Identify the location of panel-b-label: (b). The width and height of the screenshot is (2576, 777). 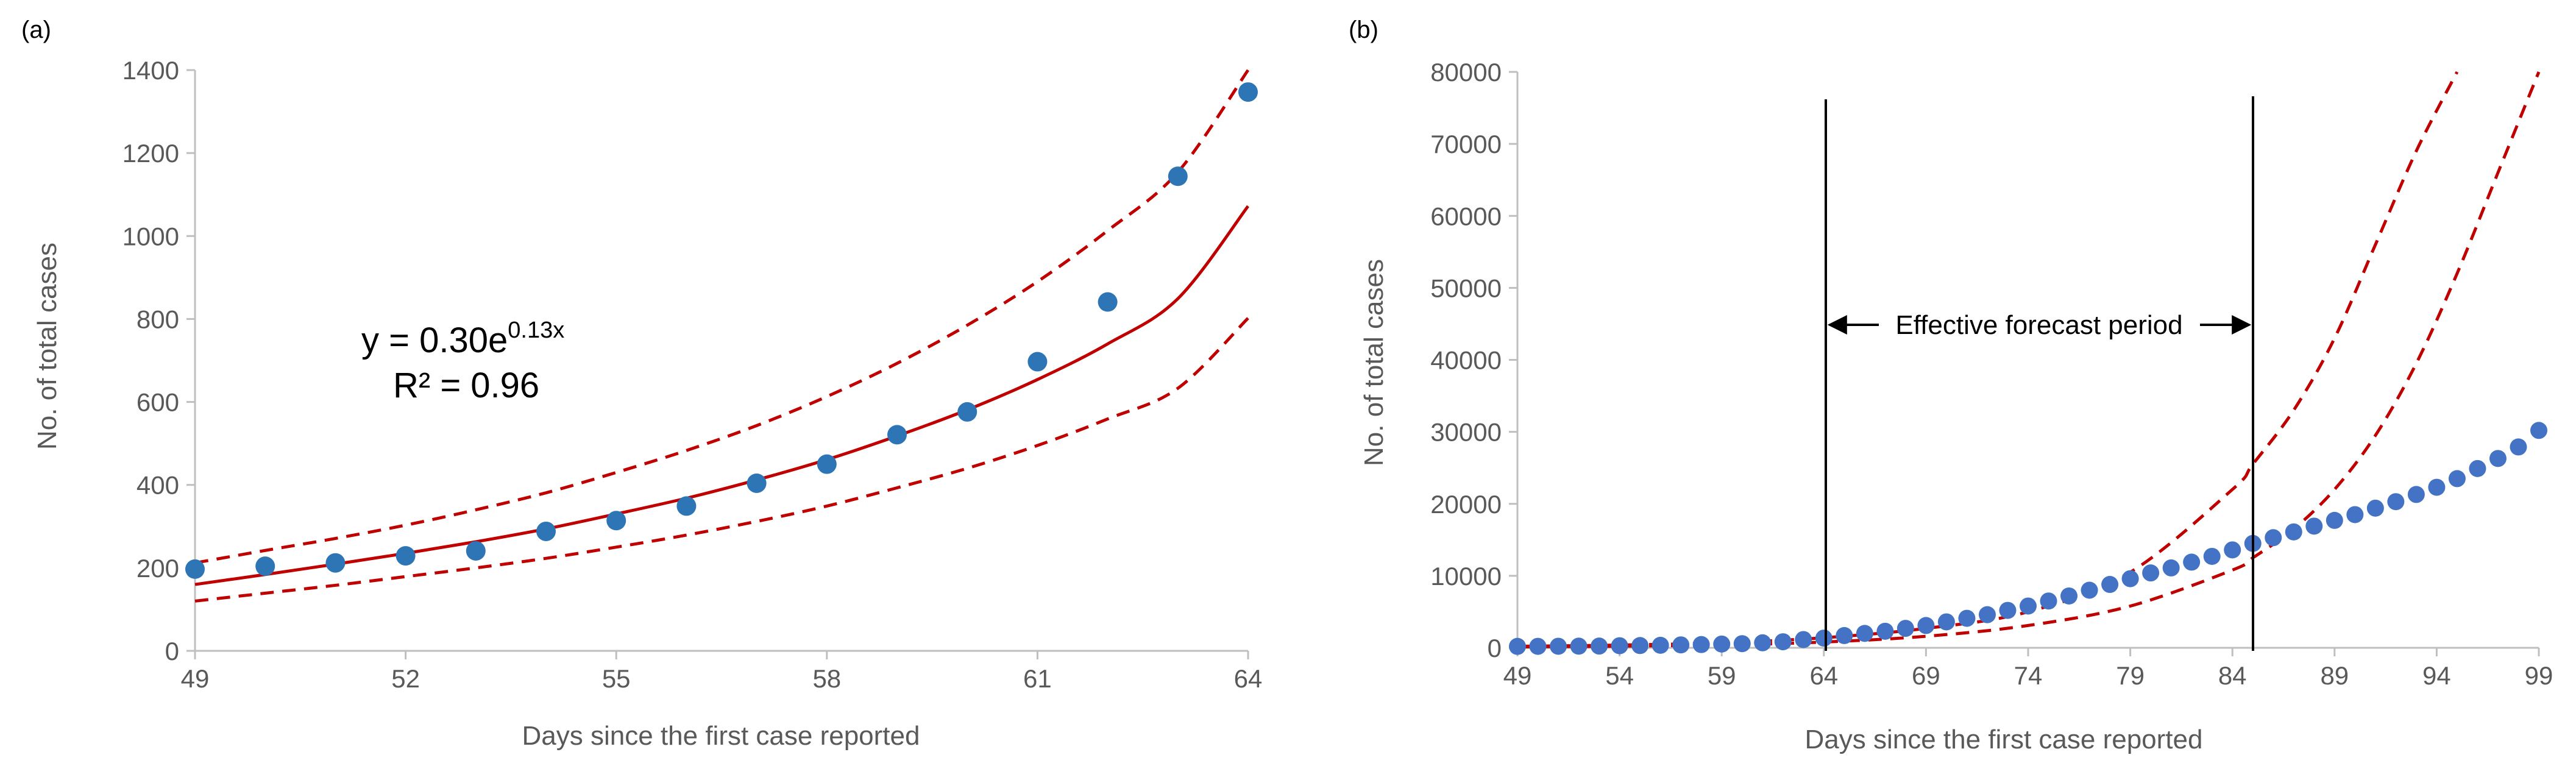
(1364, 29).